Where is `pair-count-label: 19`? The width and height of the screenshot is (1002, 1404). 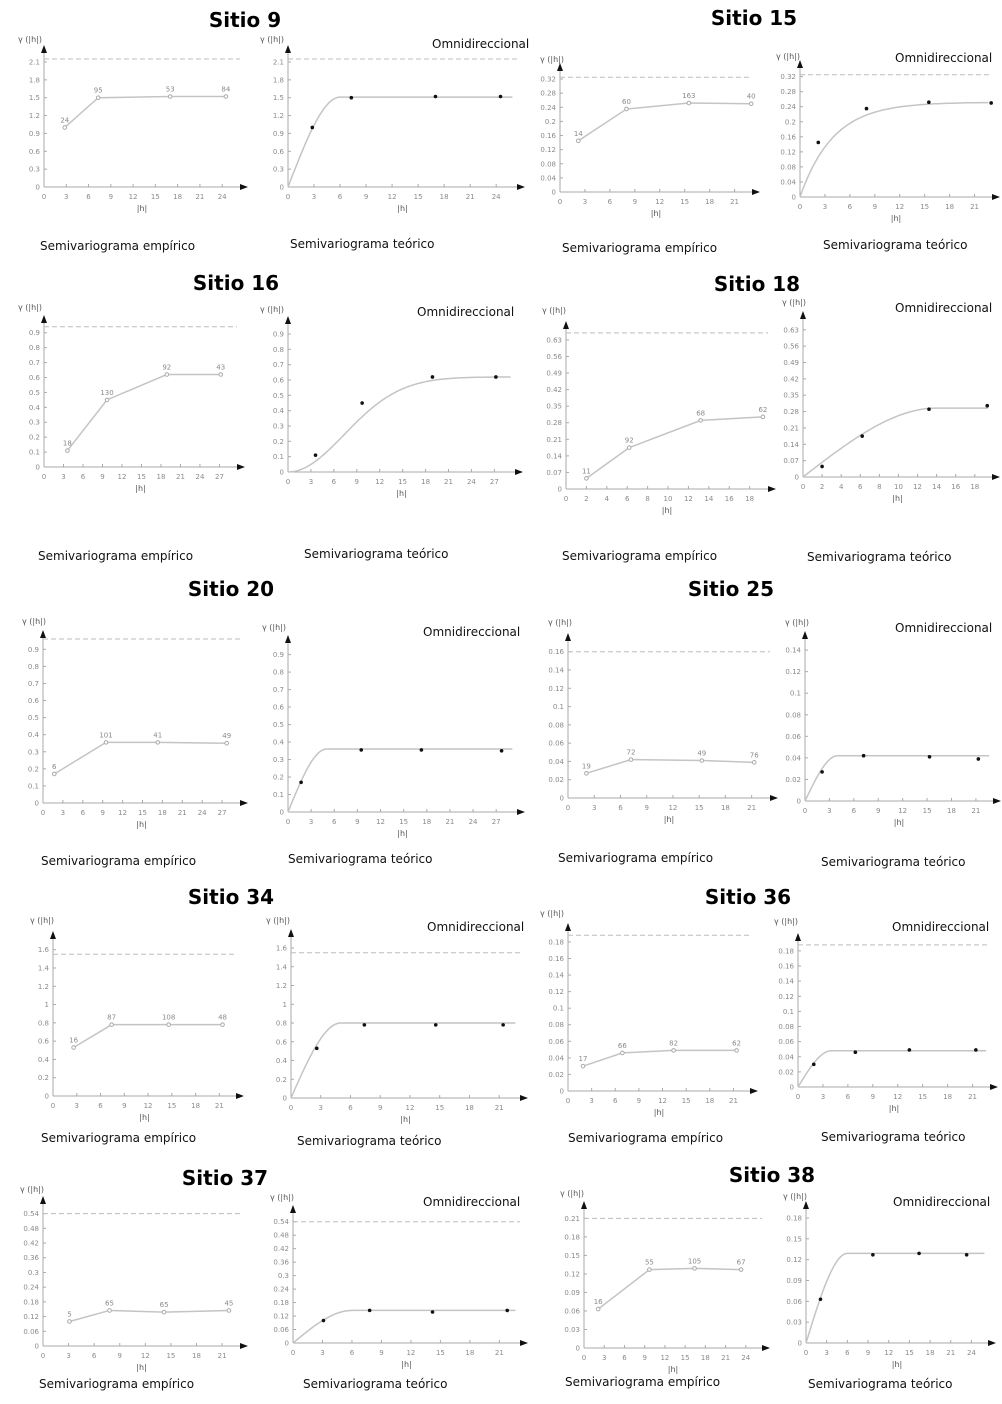
pair-count-label: 19 is located at coordinates (586, 766).